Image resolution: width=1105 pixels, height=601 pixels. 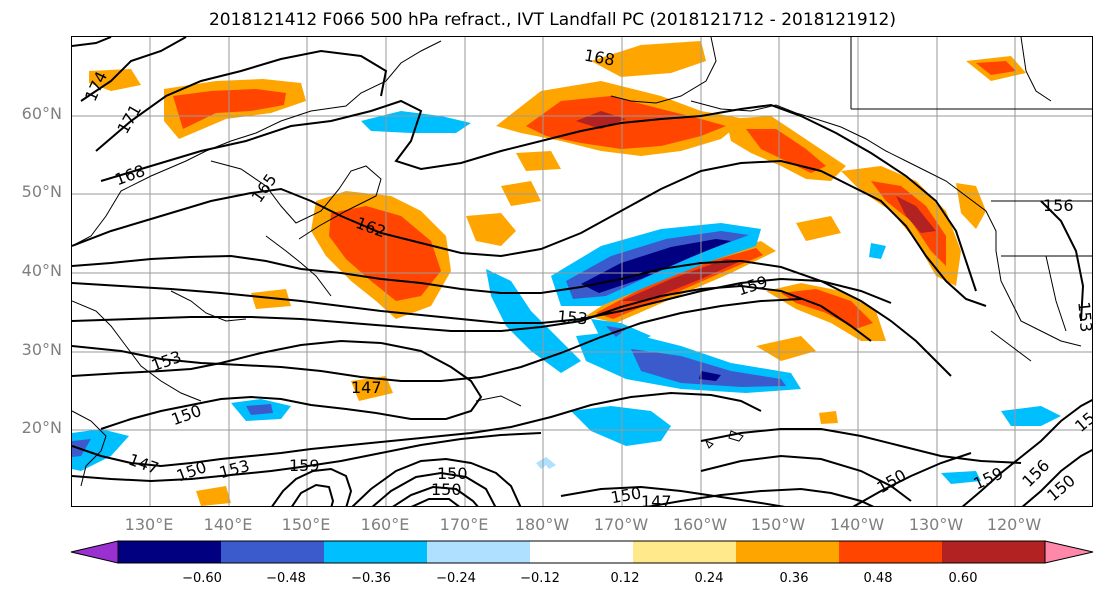 What do you see at coordinates (149, 524) in the screenshot?
I see `lon-label-130e: 130°E` at bounding box center [149, 524].